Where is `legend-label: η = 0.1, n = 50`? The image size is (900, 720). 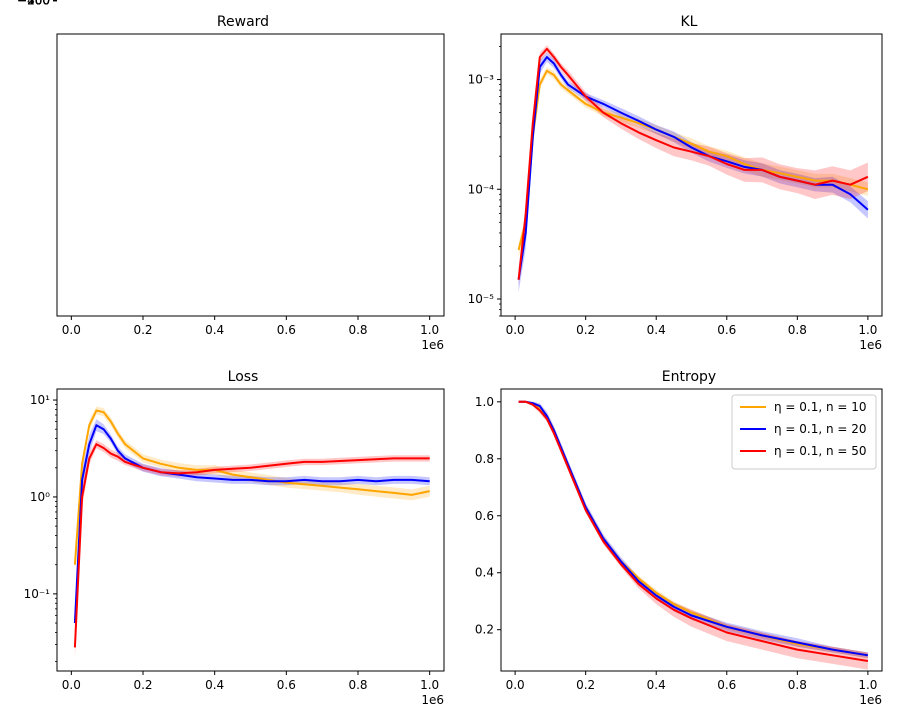 legend-label: η = 0.1, n = 50 is located at coordinates (820, 451).